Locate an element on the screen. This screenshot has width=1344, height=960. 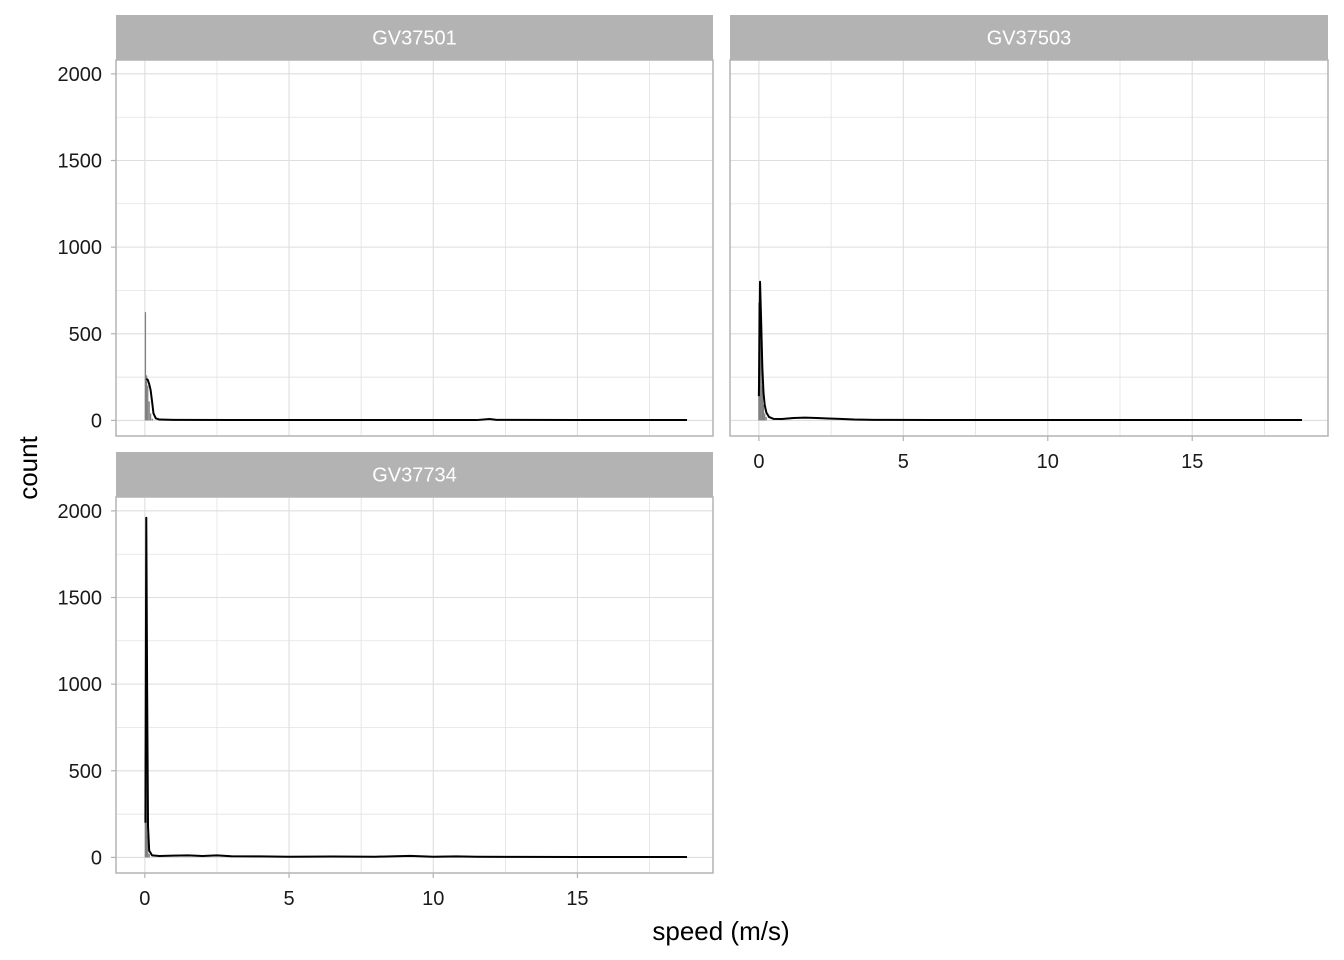
facet-strip-label: GV37734 is located at coordinates (414, 476).